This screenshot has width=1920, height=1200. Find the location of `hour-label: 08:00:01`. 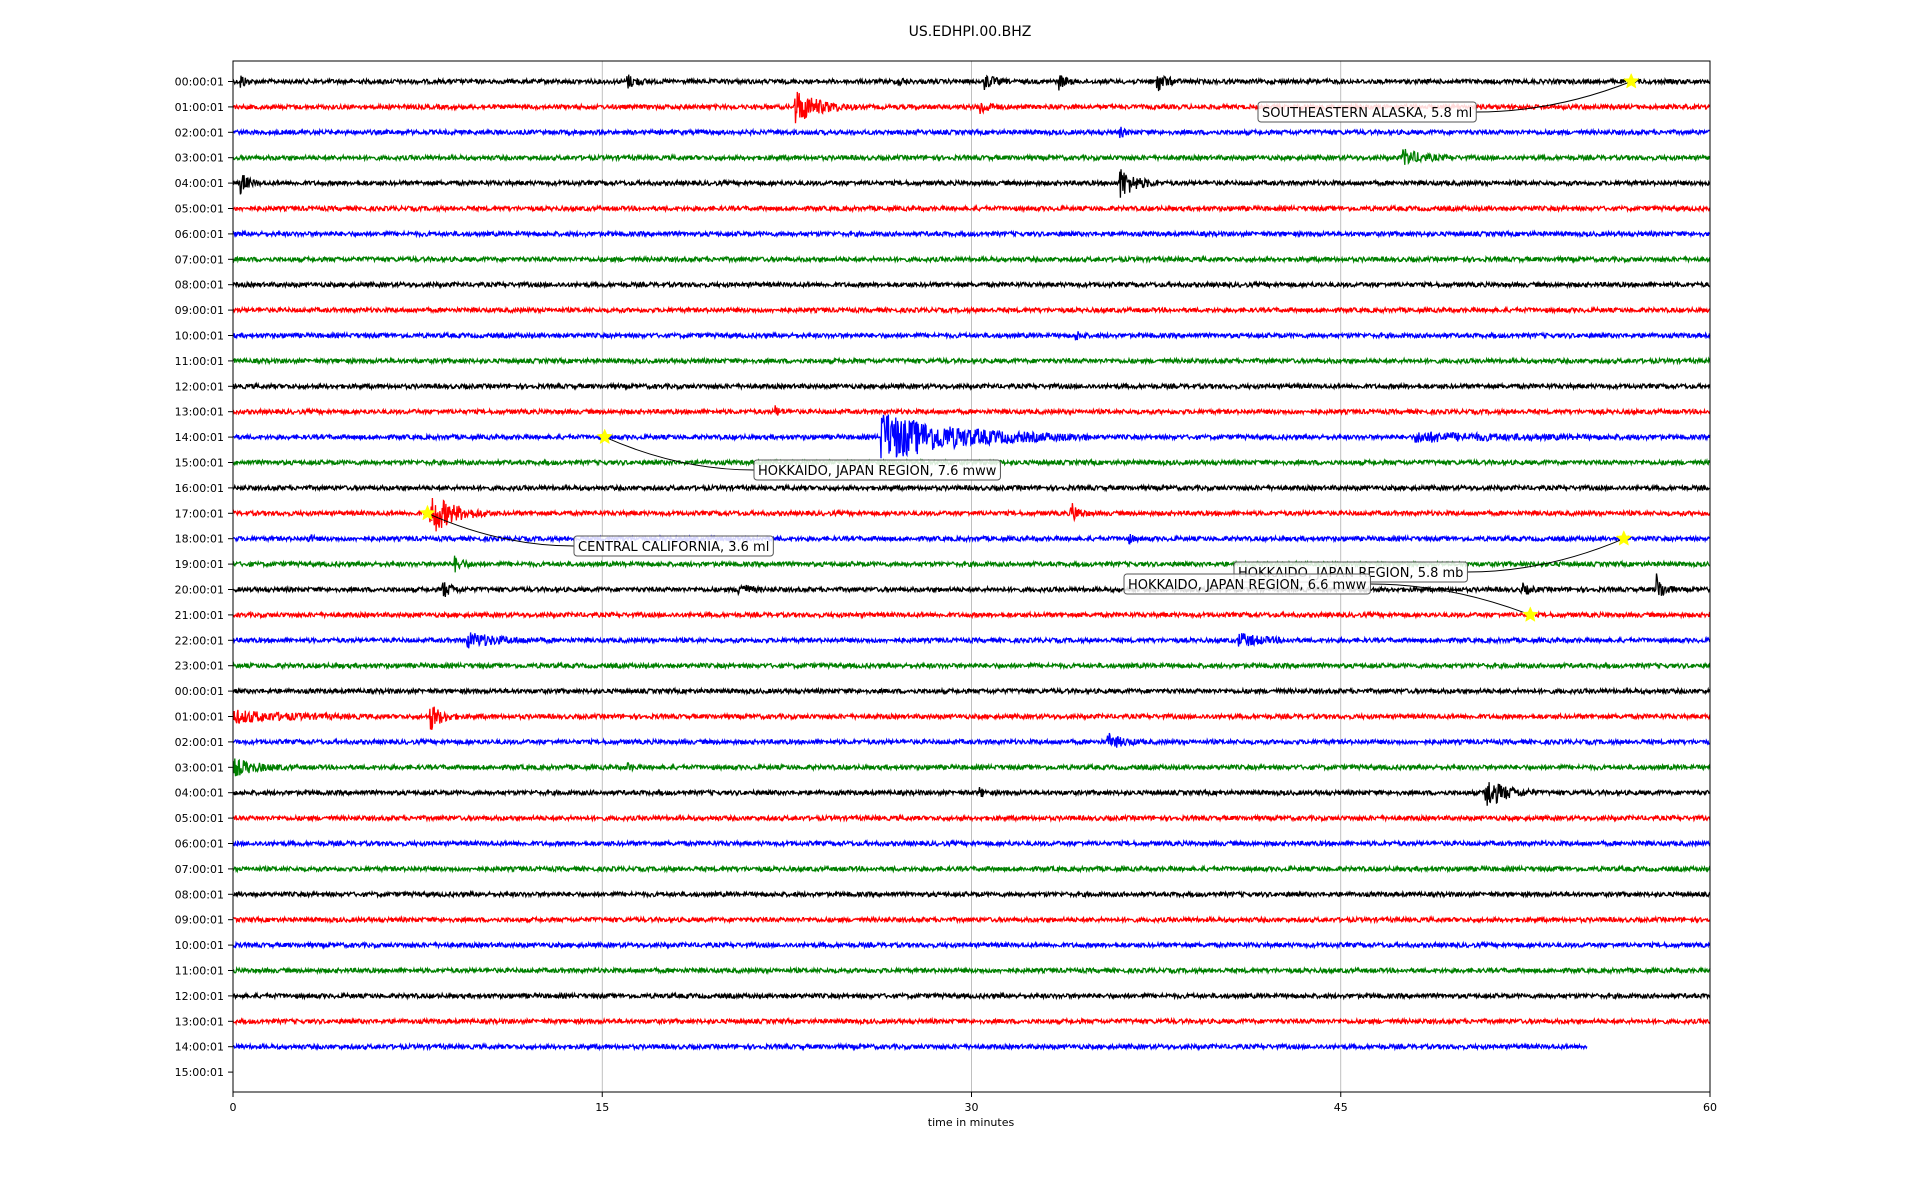

hour-label: 08:00:01 is located at coordinates (199, 285).